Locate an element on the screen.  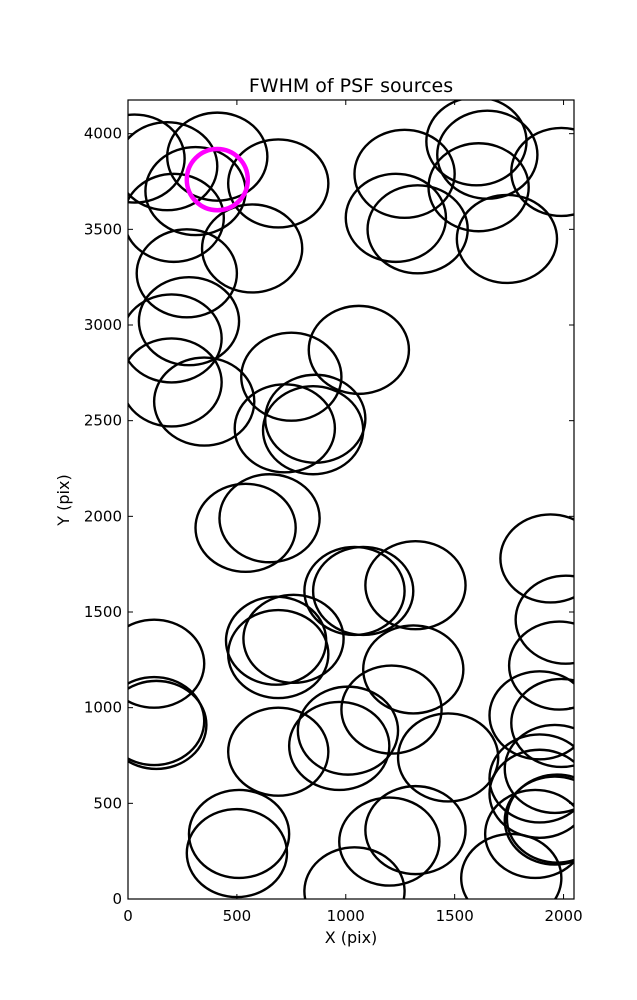
x-tick-label: 1500 is located at coordinates (455, 916).